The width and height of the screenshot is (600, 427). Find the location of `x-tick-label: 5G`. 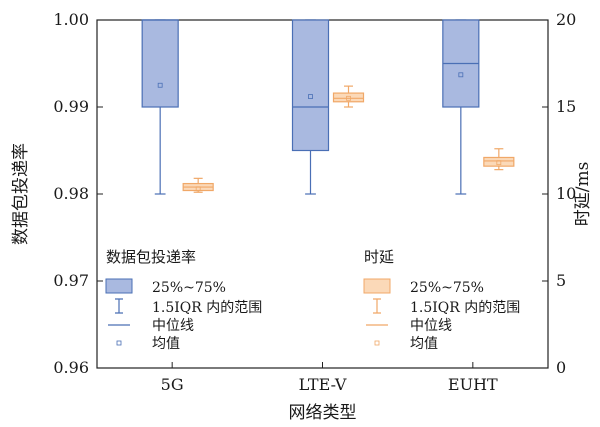

x-tick-label: 5G is located at coordinates (172, 384).